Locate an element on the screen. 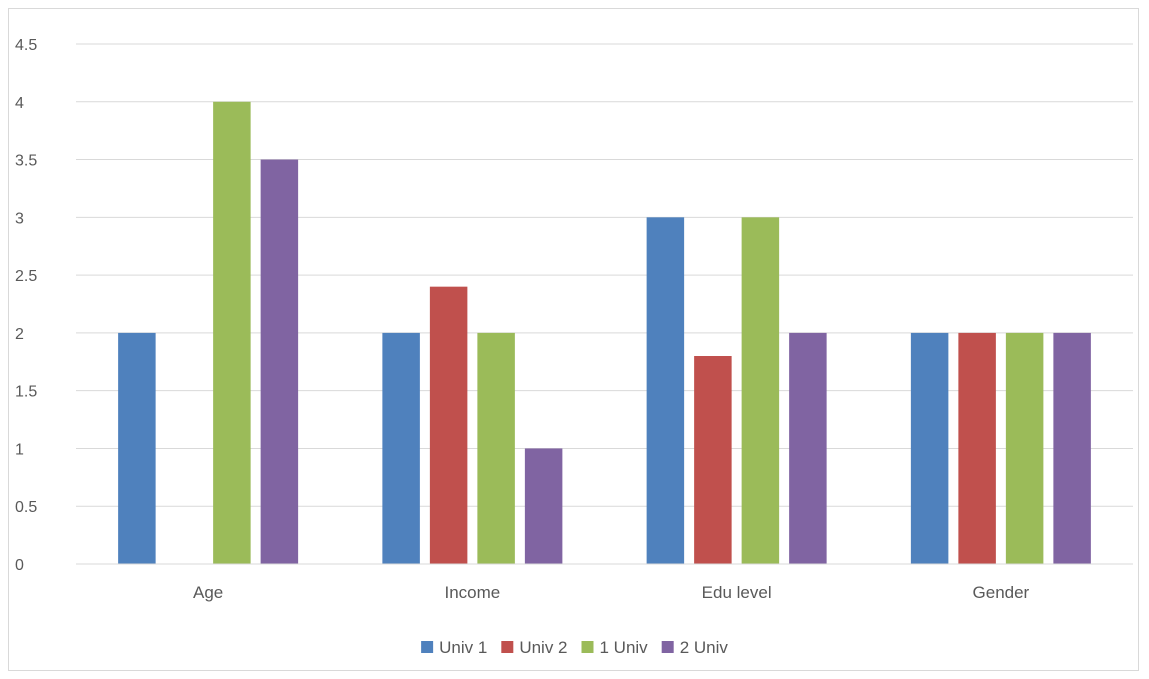  x-category-label: Edu level is located at coordinates (737, 592).